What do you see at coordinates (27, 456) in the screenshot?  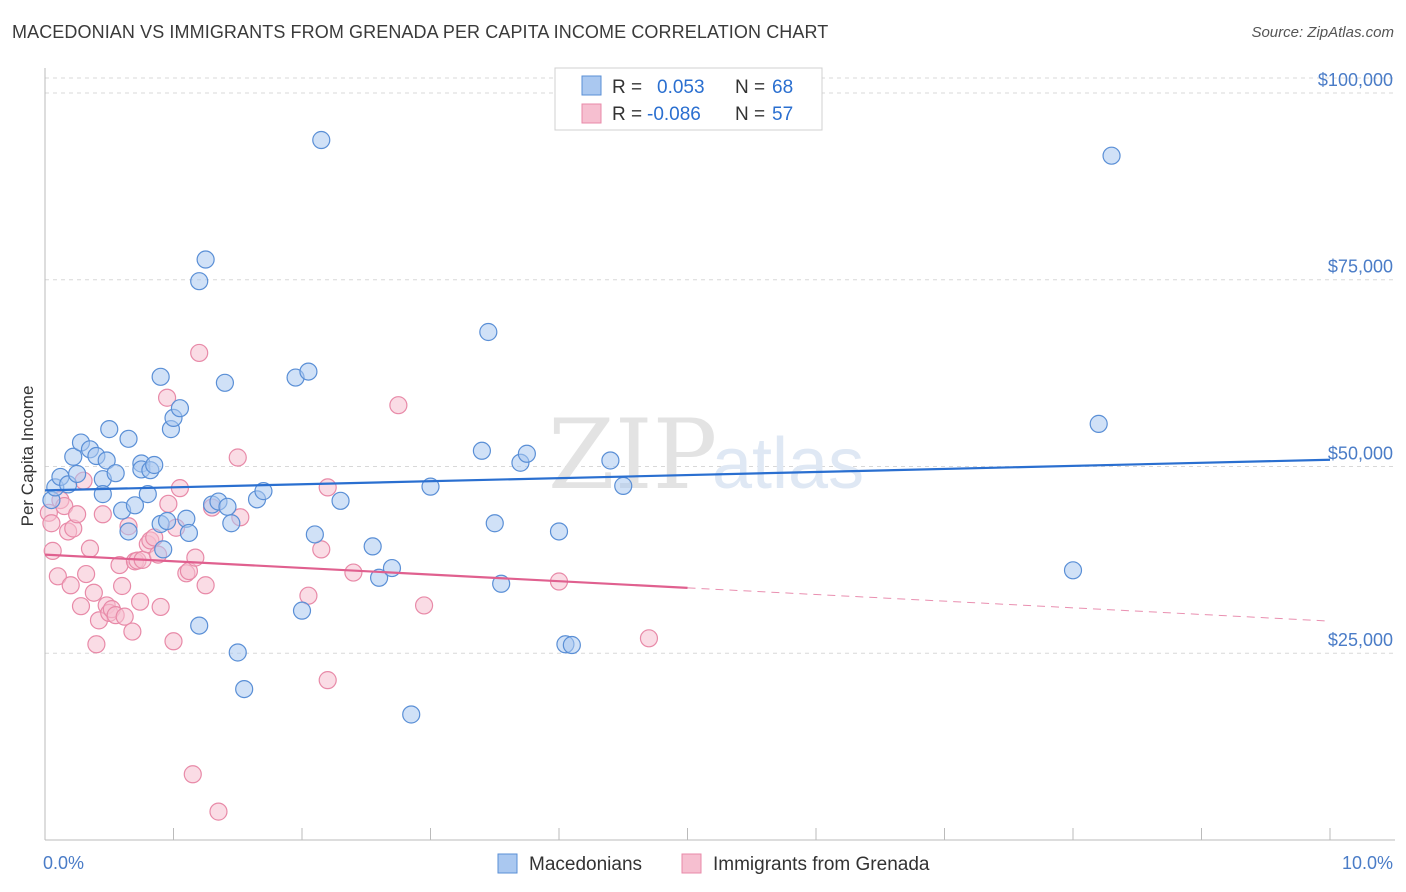 I see `y-axis-label: Per Capita Income` at bounding box center [27, 456].